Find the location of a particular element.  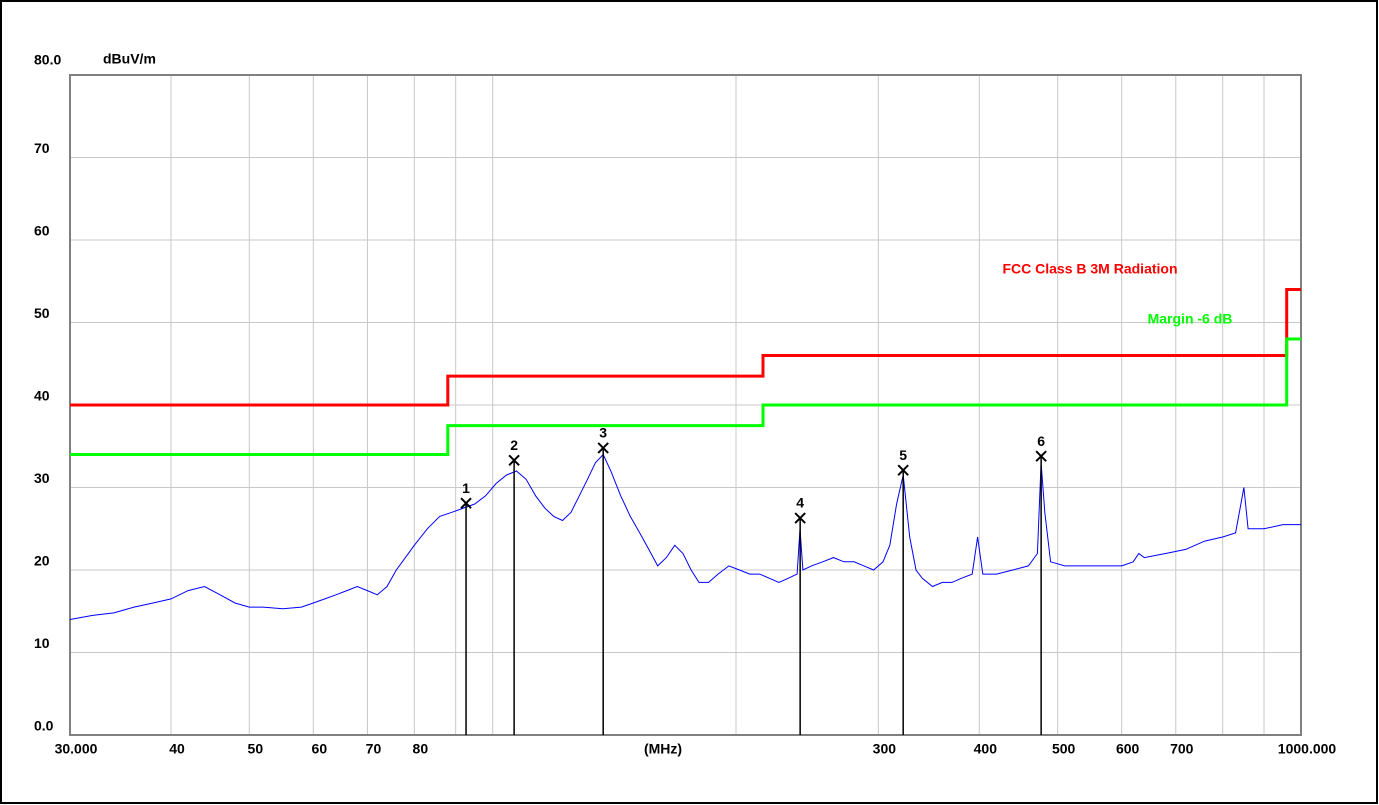

x-tick-label: 30.000 is located at coordinates (76, 749).